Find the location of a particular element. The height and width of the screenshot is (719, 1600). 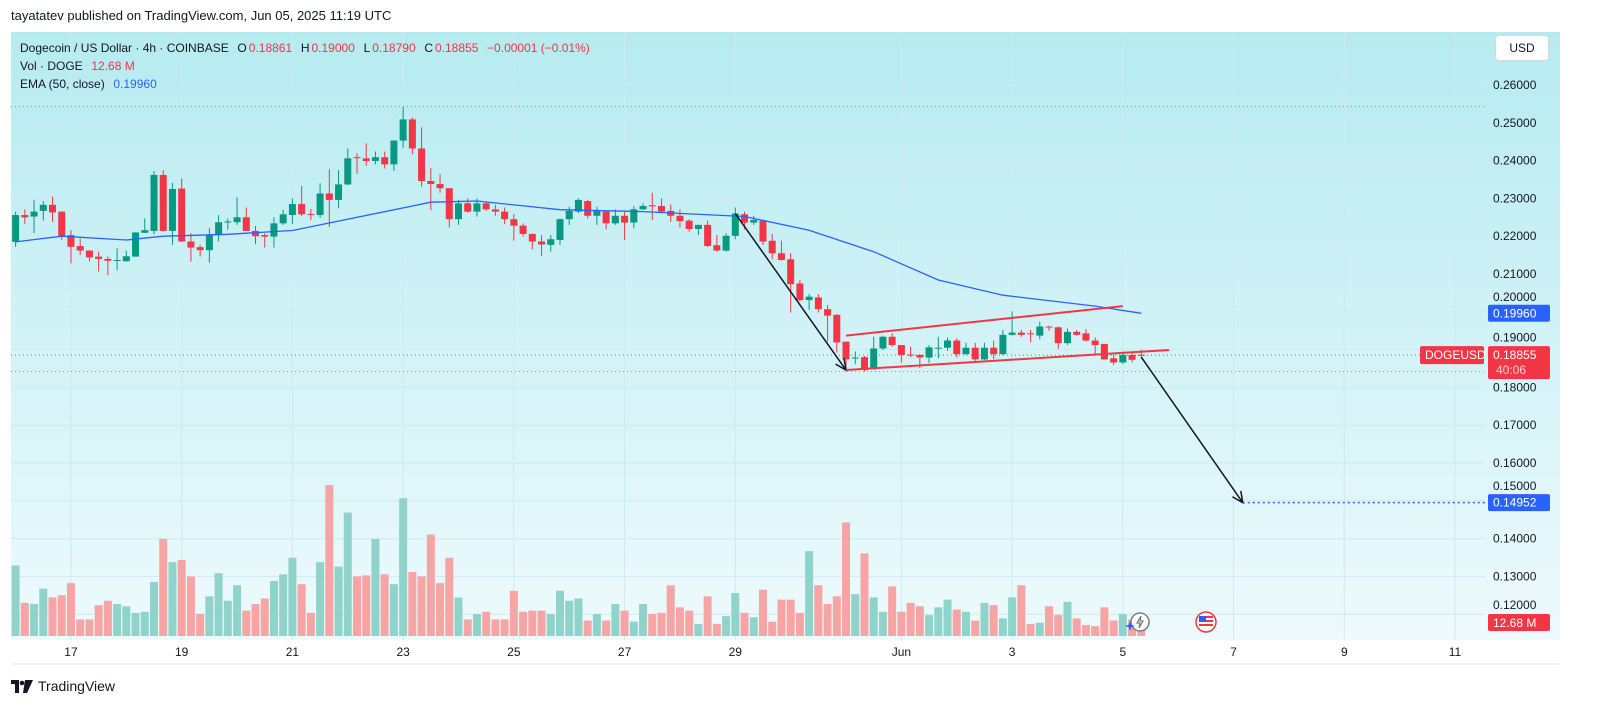

legend-ema-row: EMA (50, close) 0.19960 is located at coordinates (306, 84).